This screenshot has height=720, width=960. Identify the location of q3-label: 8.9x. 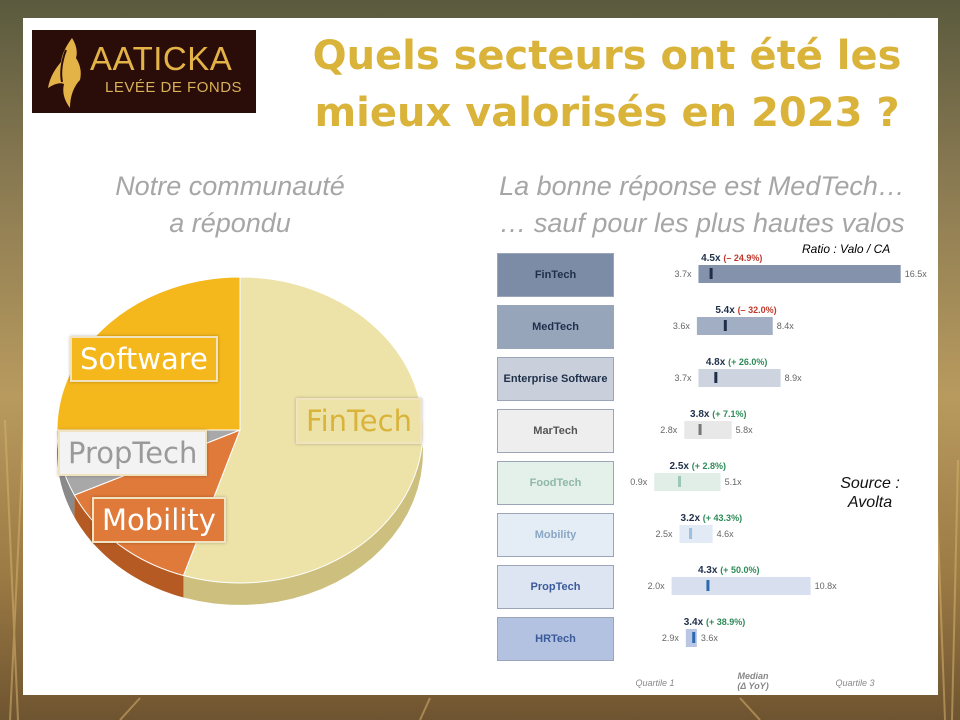
(793, 378).